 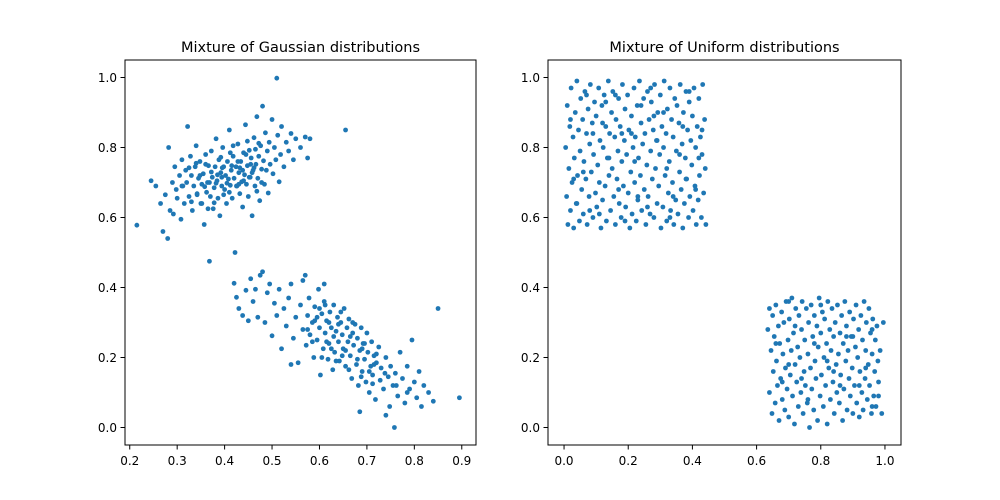 What do you see at coordinates (628, 461) in the screenshot?
I see `uniform-x-tick-label: 0.2` at bounding box center [628, 461].